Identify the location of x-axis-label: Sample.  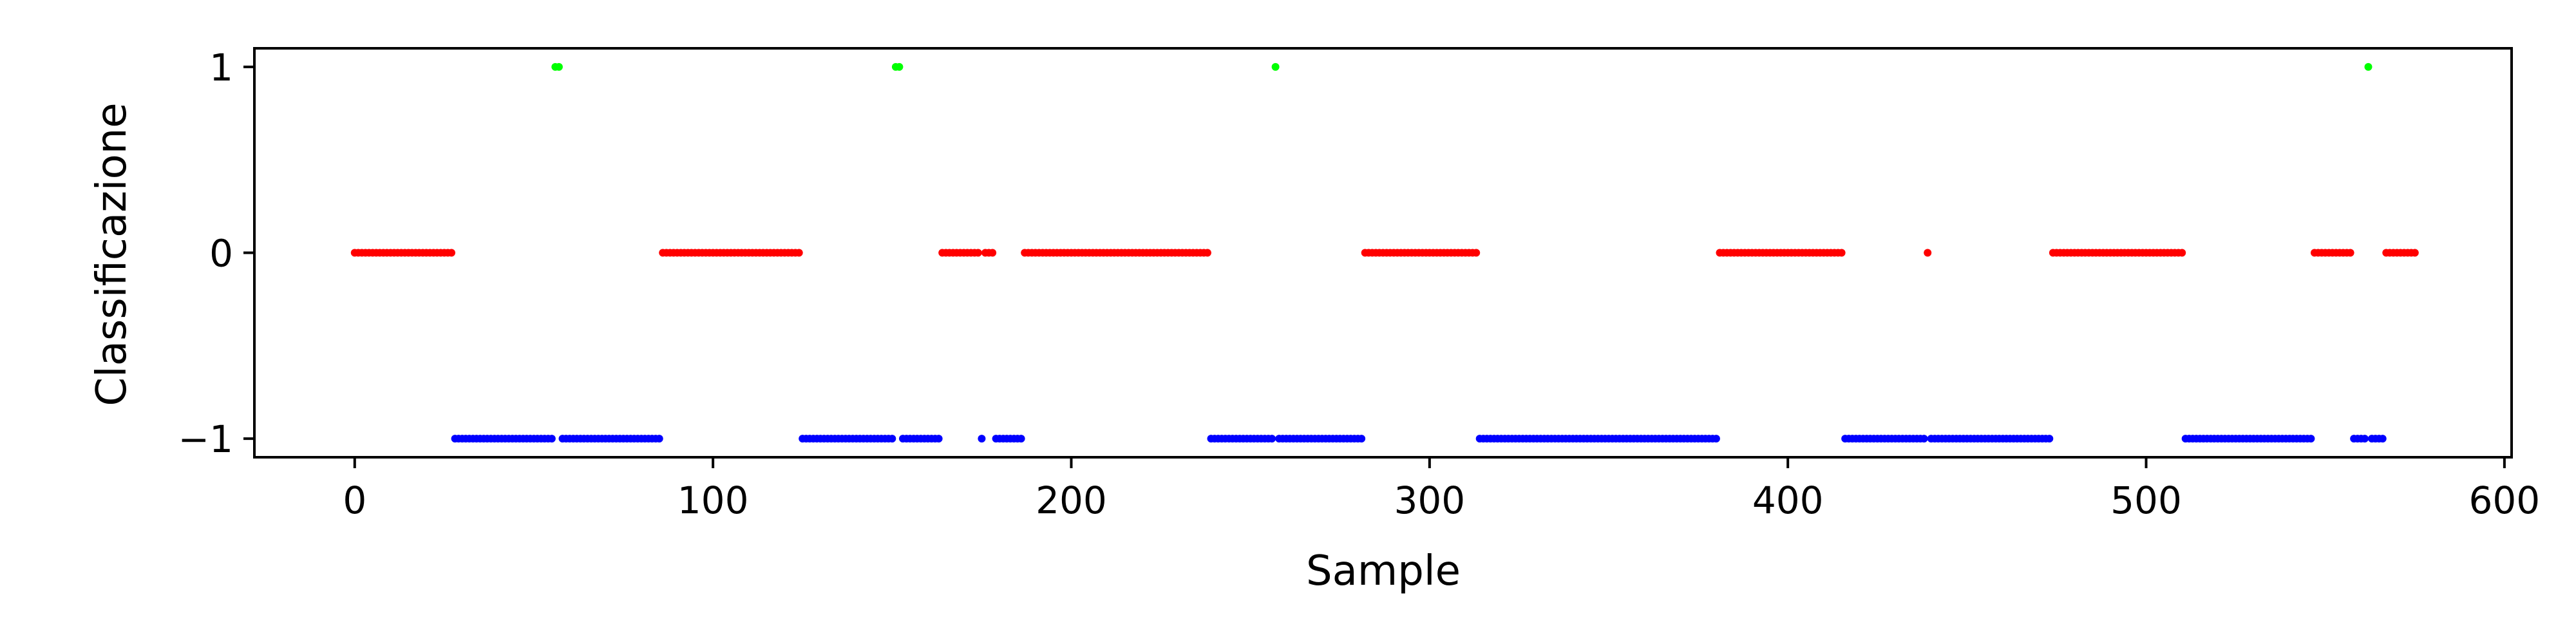
(1384, 571).